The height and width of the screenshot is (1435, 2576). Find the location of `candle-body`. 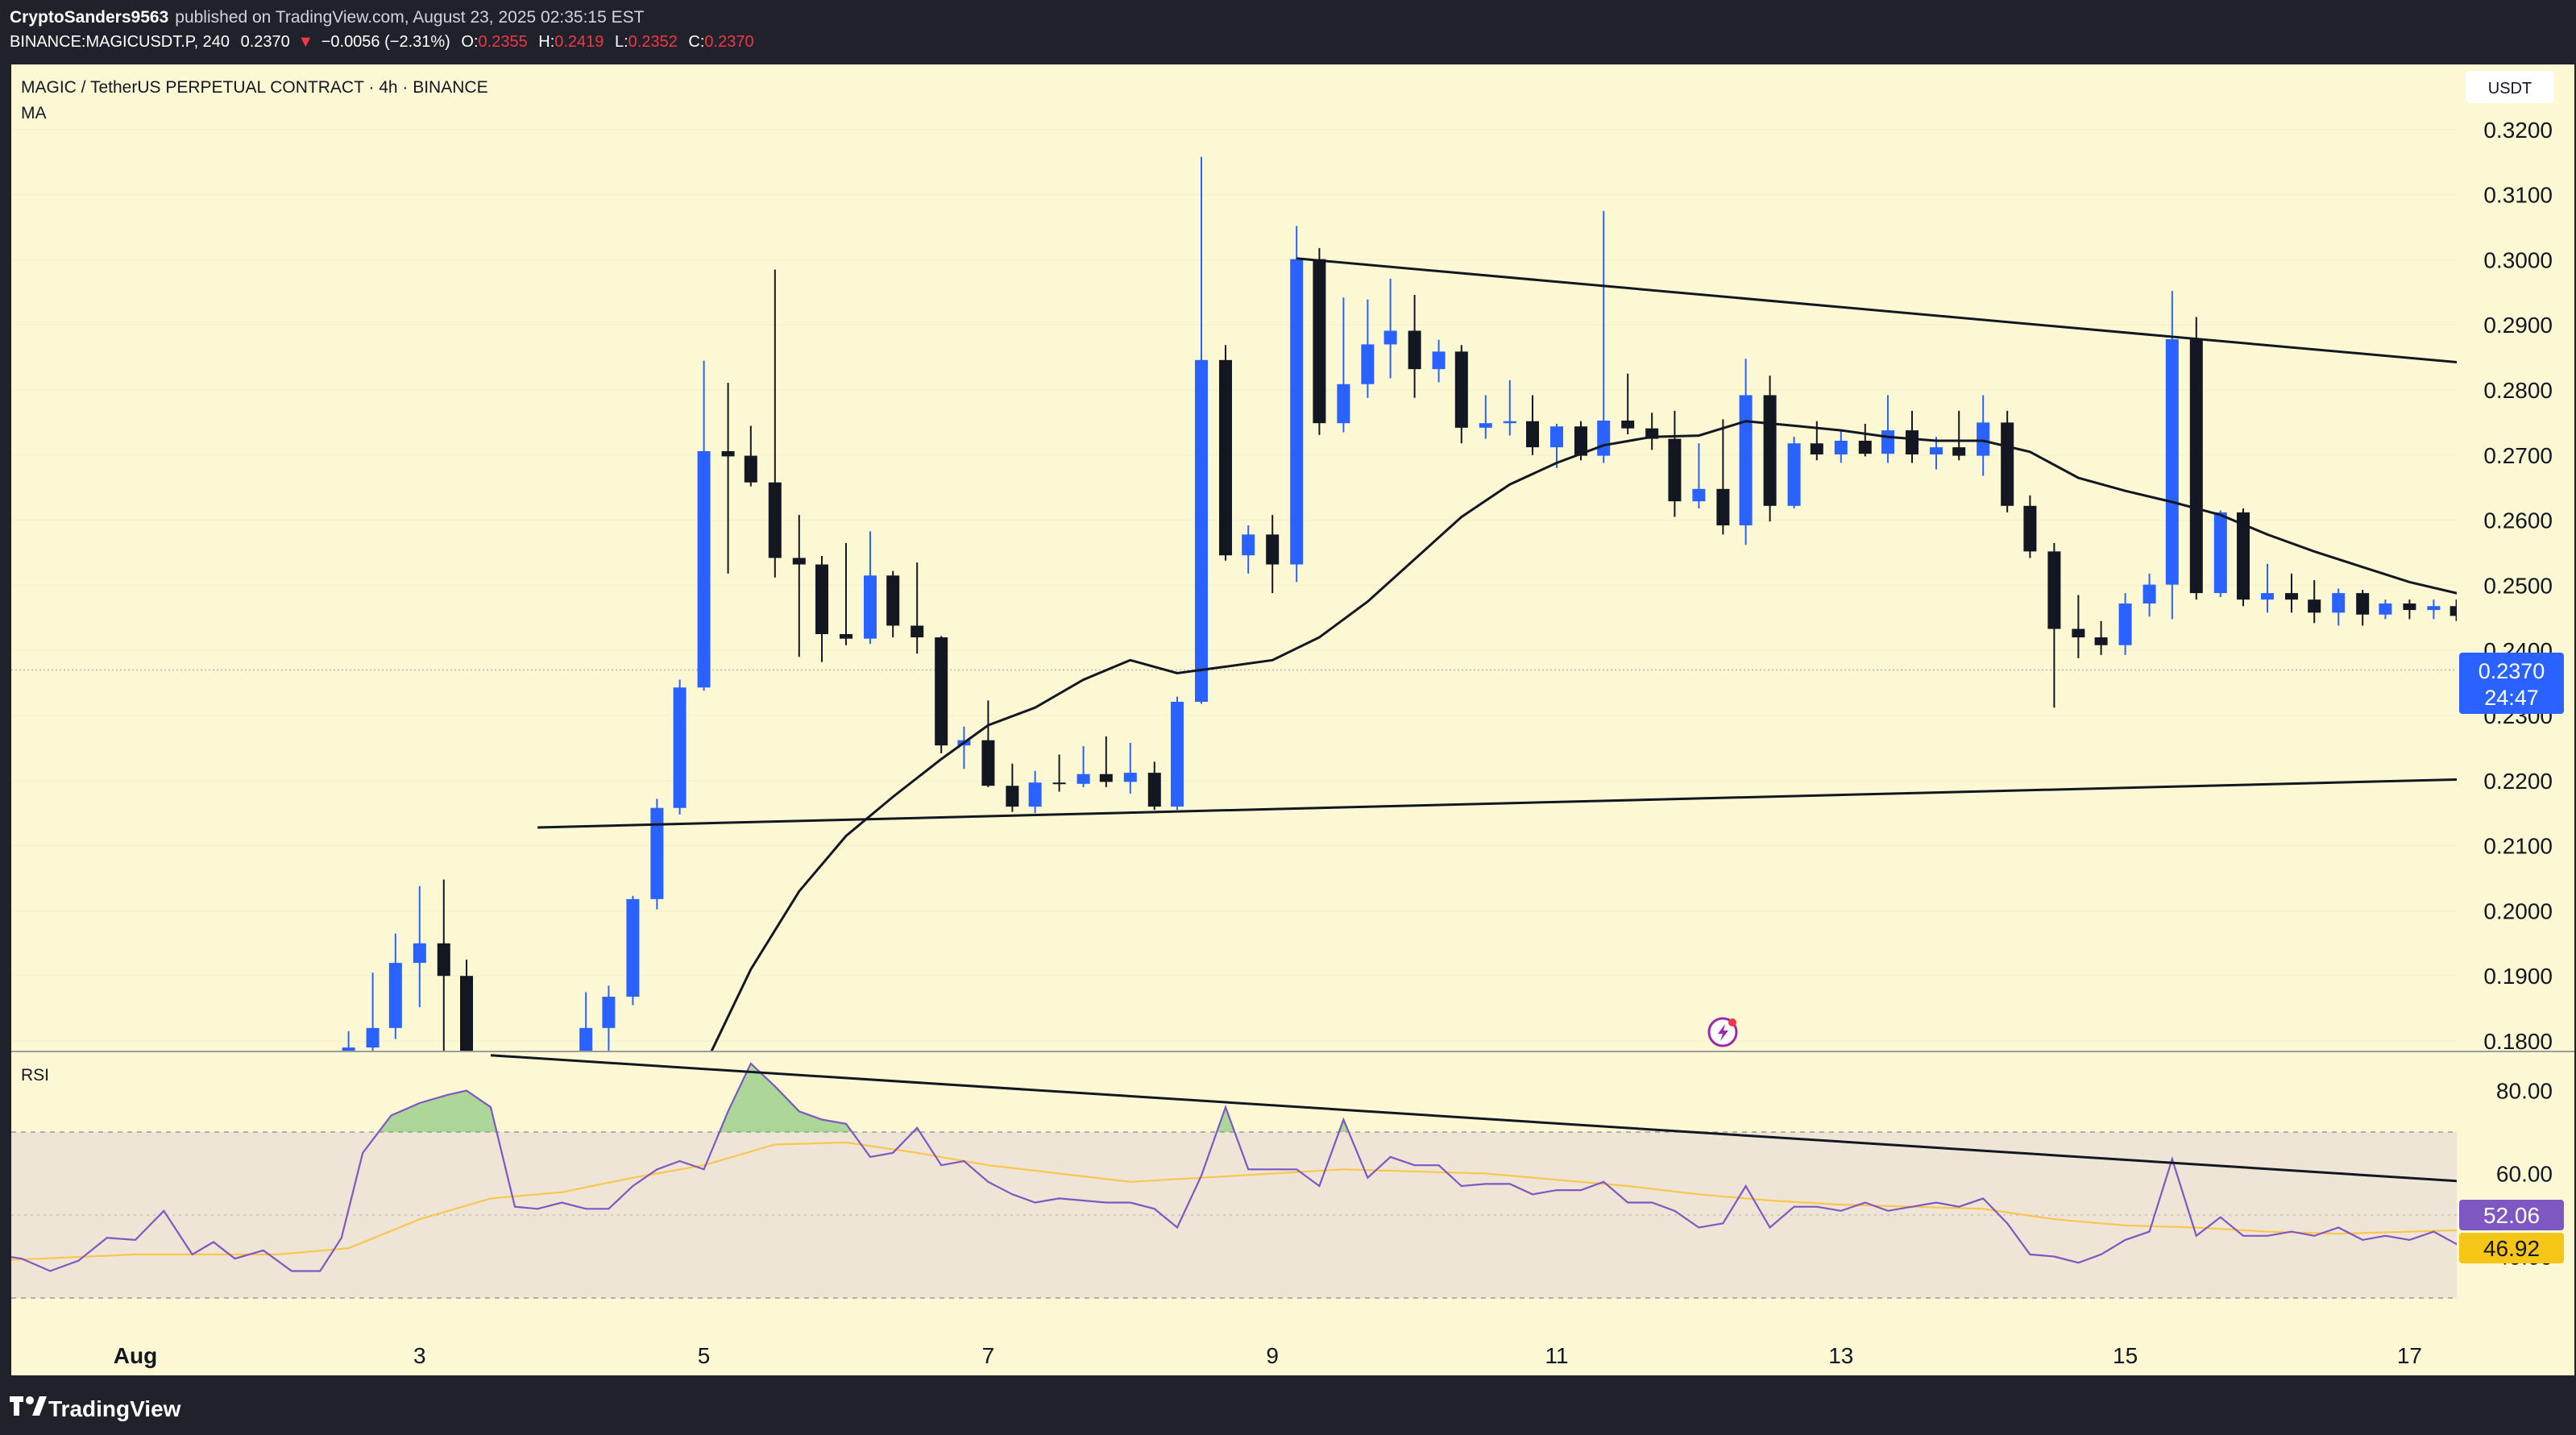

candle-body is located at coordinates (2385, 609).